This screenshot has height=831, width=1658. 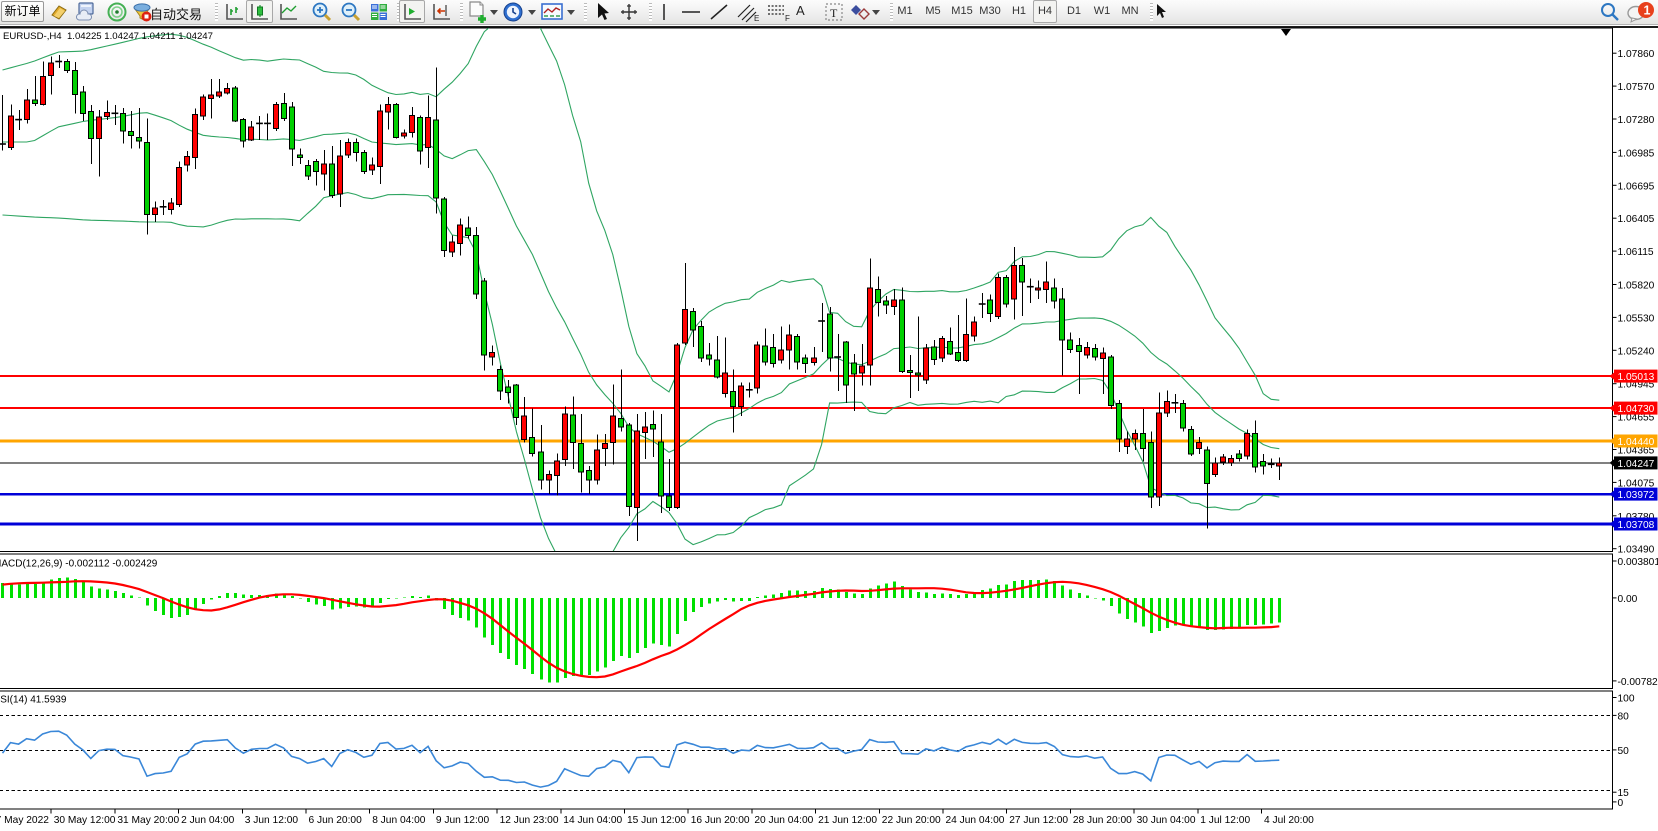 I want to click on svg-text: 22 Jun 20:00, so click(x=911, y=820).